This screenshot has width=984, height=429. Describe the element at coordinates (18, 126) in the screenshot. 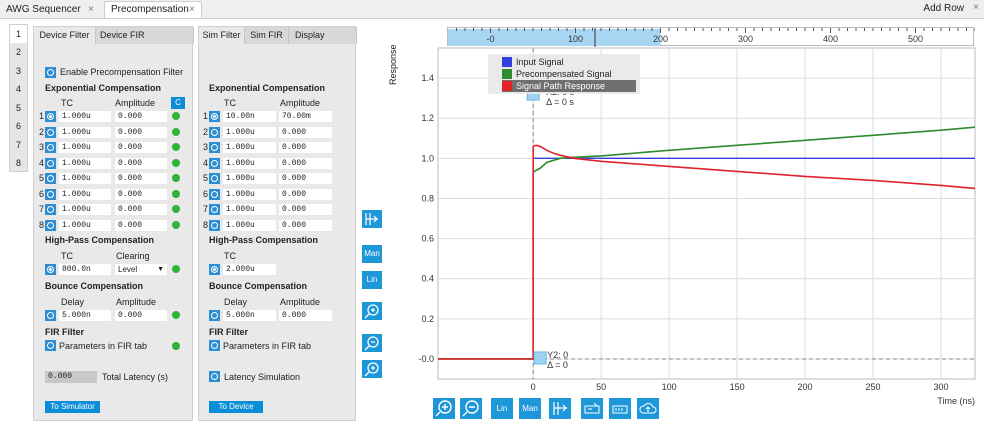

I see `row-number: 6` at that location.